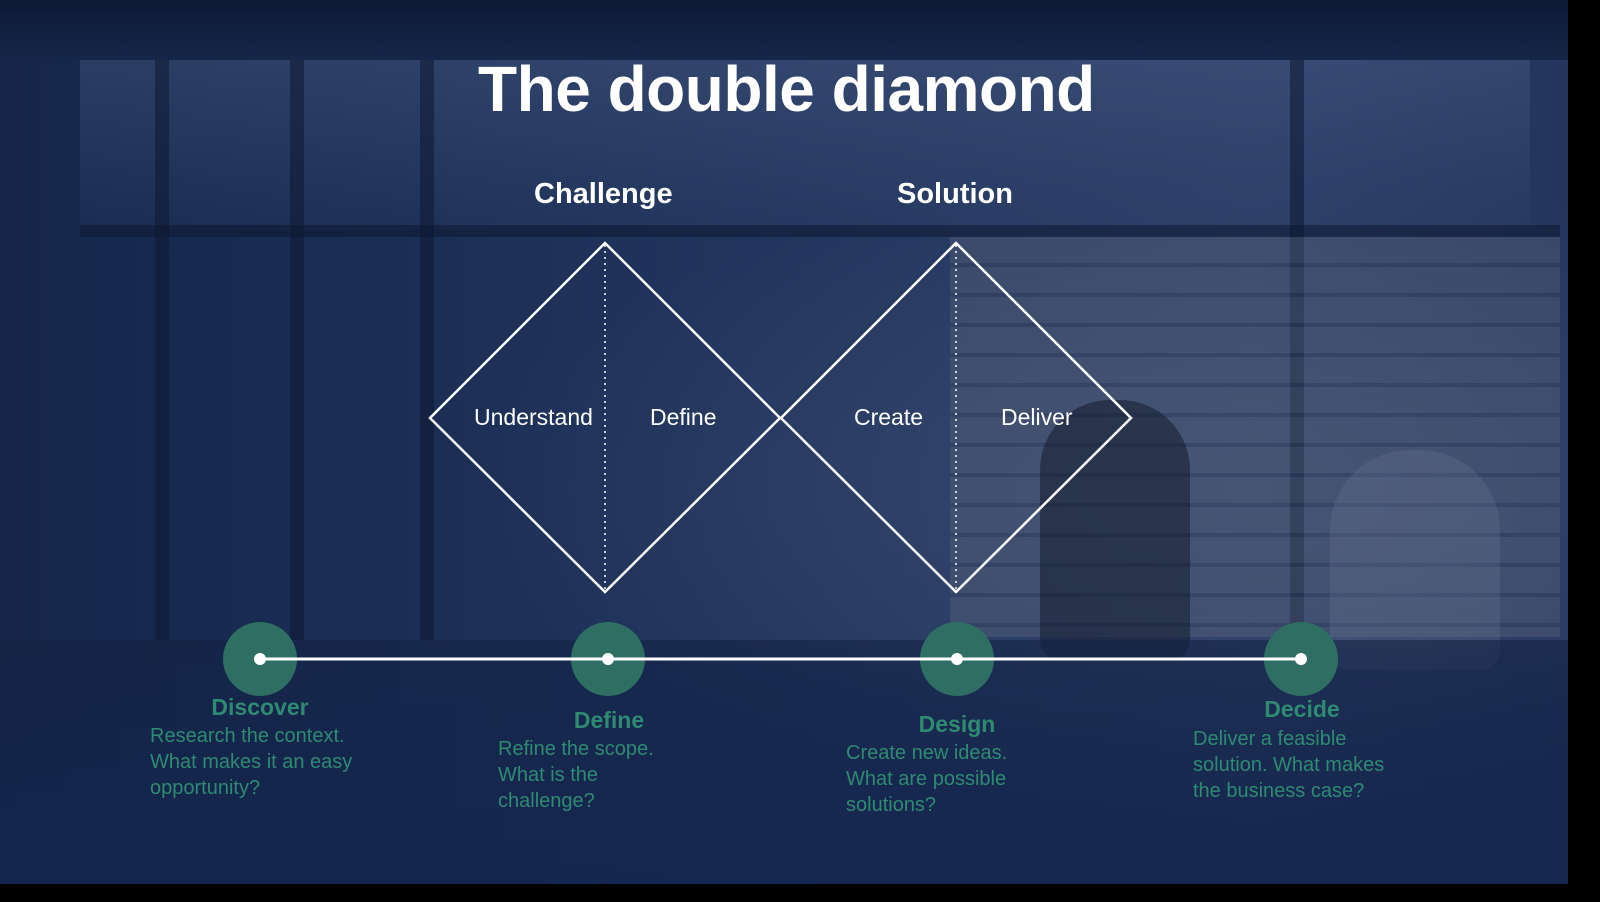 The width and height of the screenshot is (1600, 902). I want to click on group-label-solution: Solution, so click(955, 194).